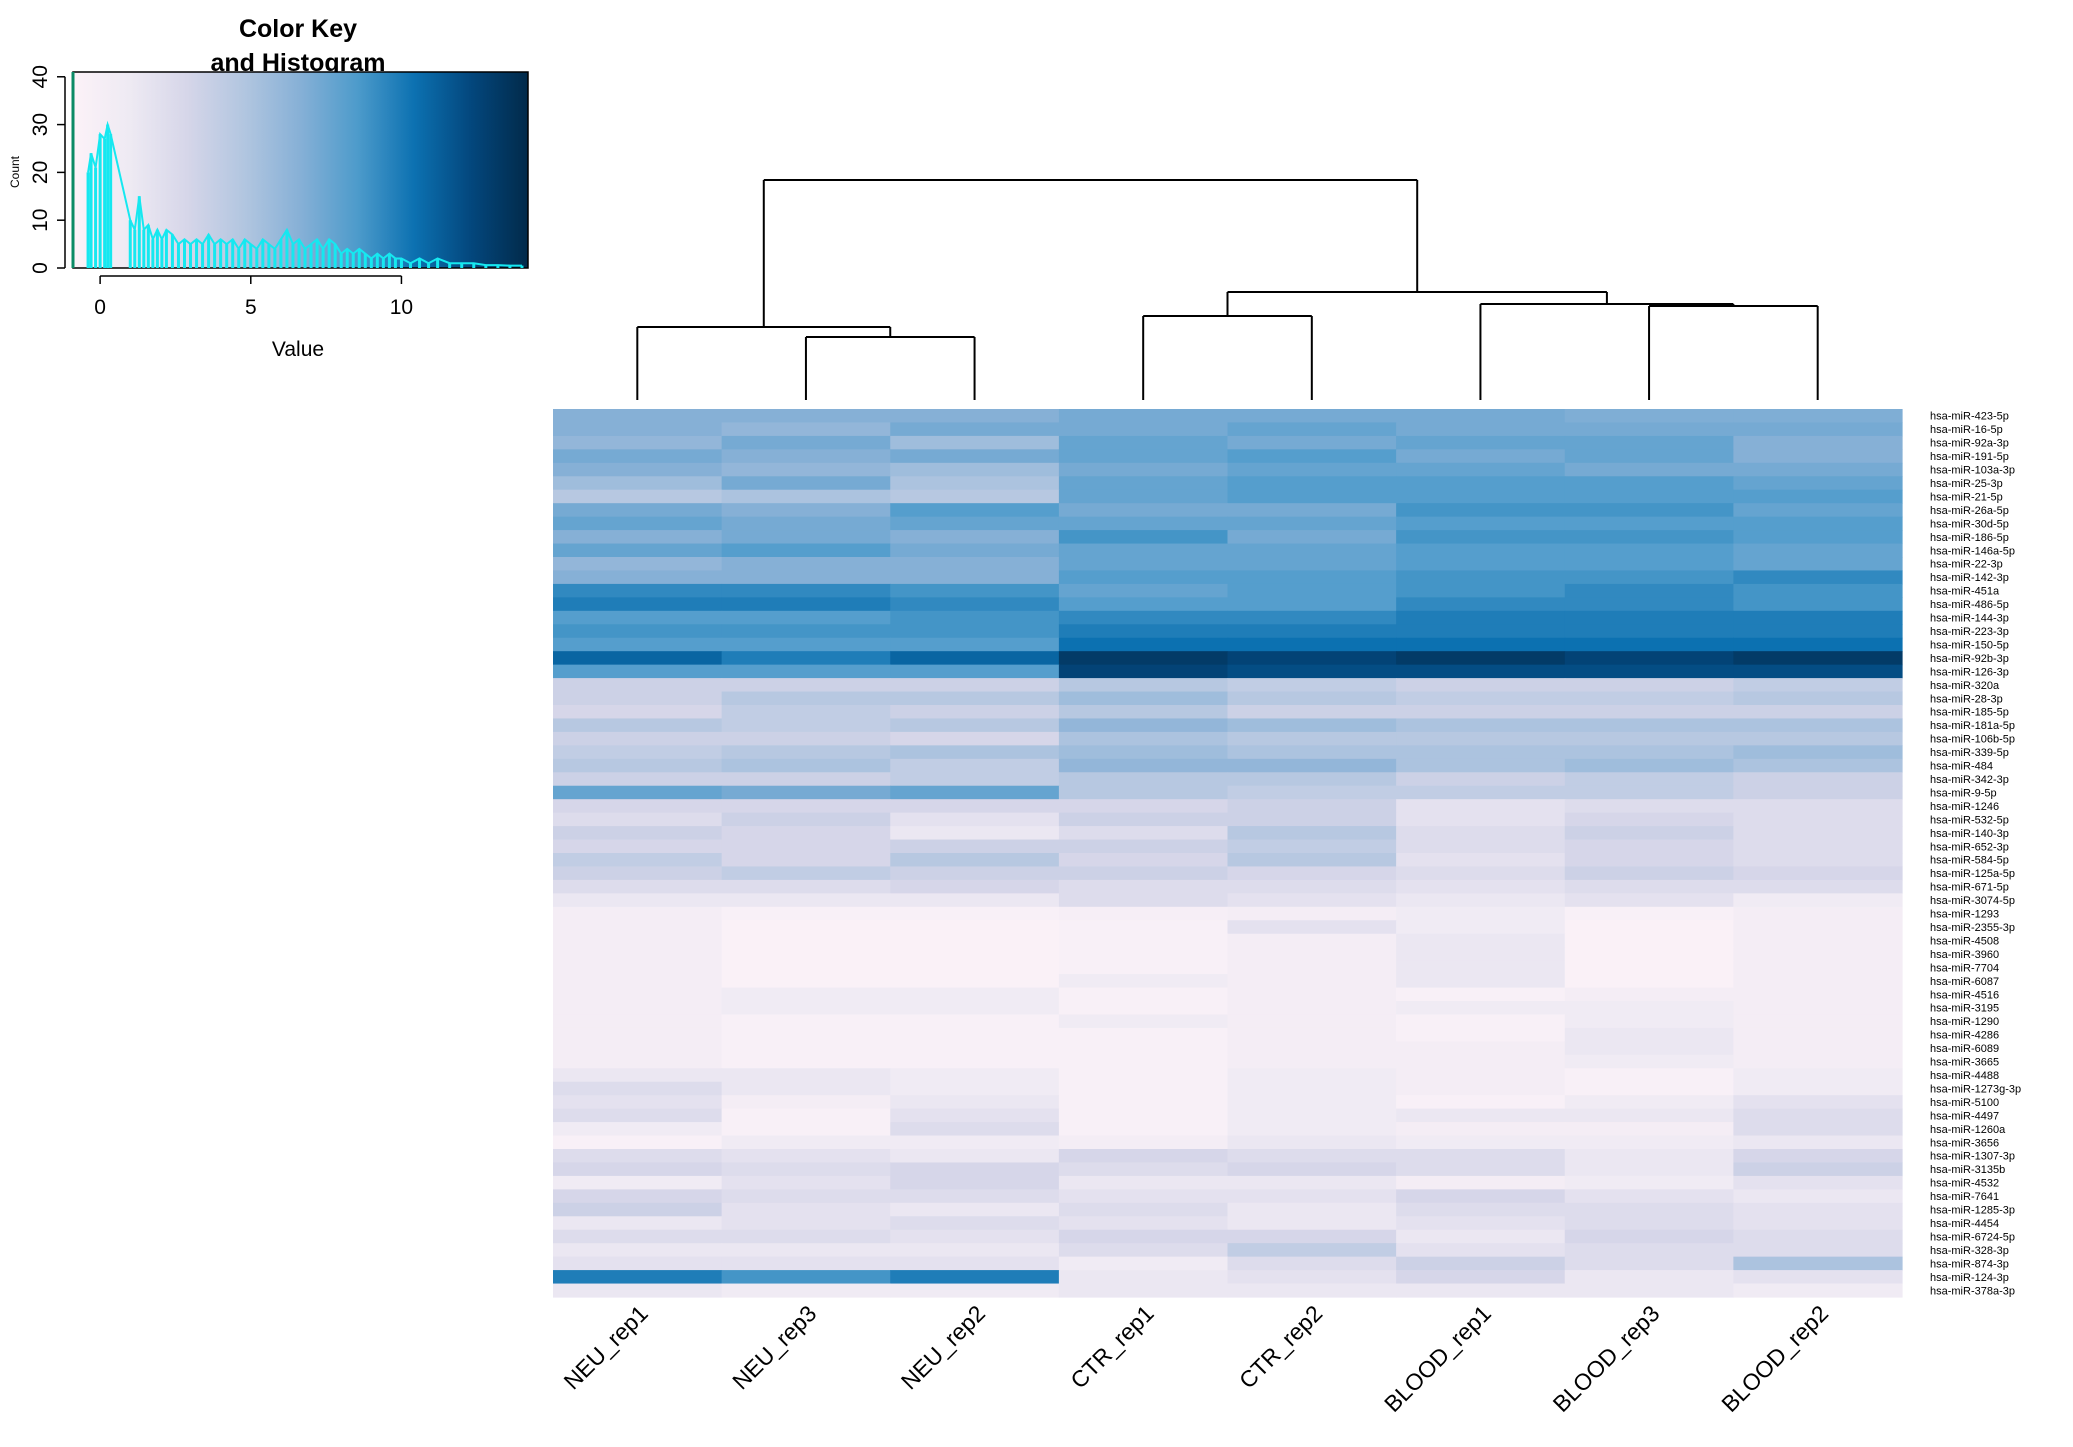 Image resolution: width=2073 pixels, height=1447 pixels. Describe the element at coordinates (1969, 632) in the screenshot. I see `row-label: hsa-miR-223-3p` at that location.